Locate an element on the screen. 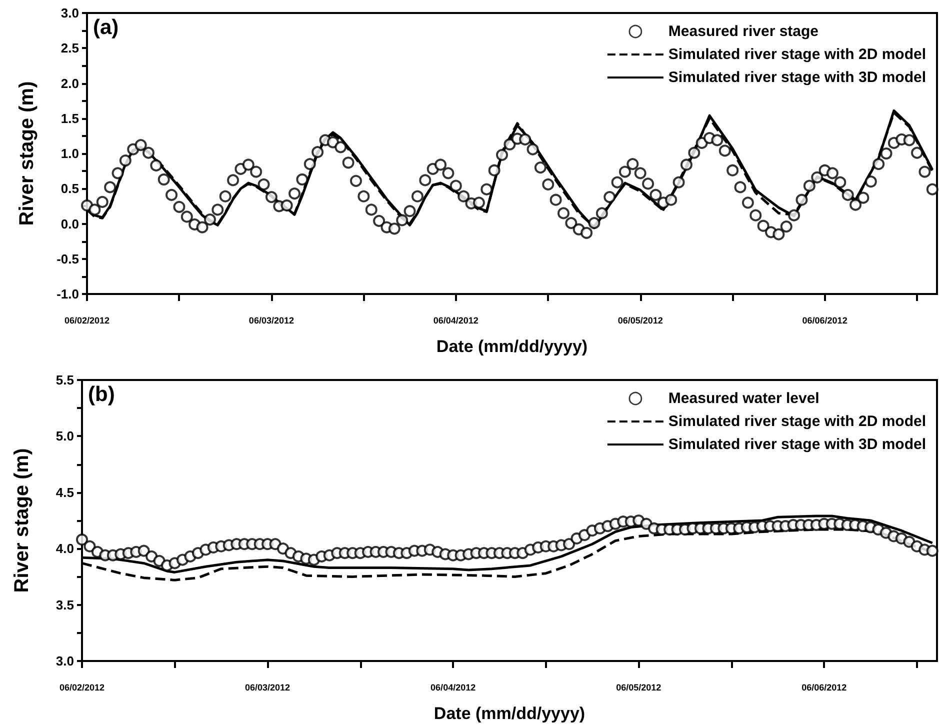  y-tick-label: 5.0 is located at coordinates (65, 436).